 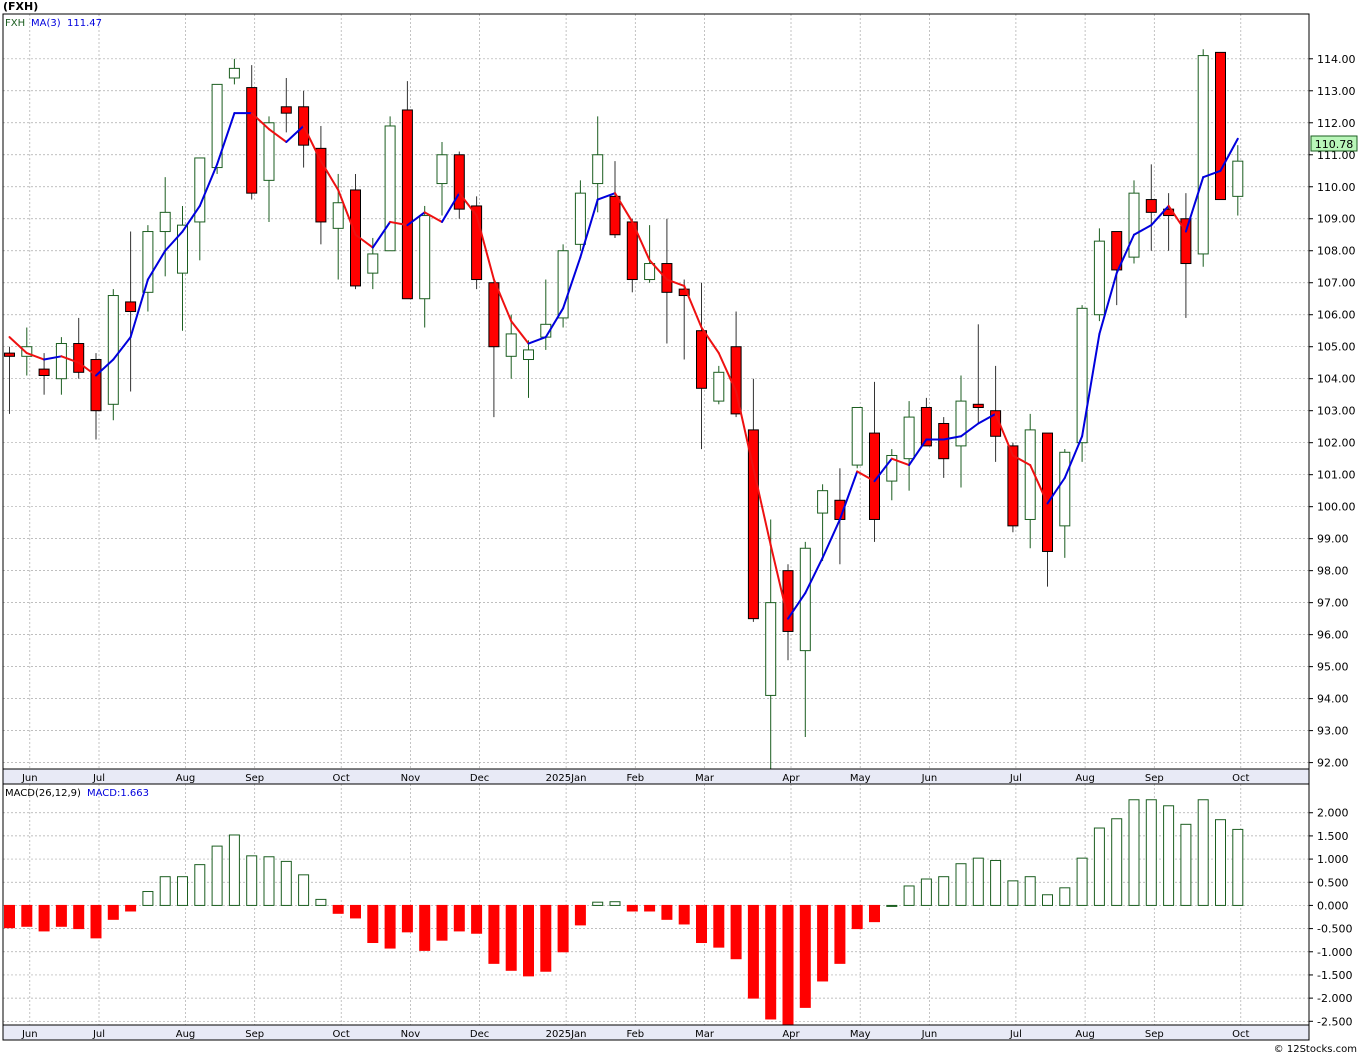 I want to click on macd-tick-label: 2.000, so click(x=1333, y=813).